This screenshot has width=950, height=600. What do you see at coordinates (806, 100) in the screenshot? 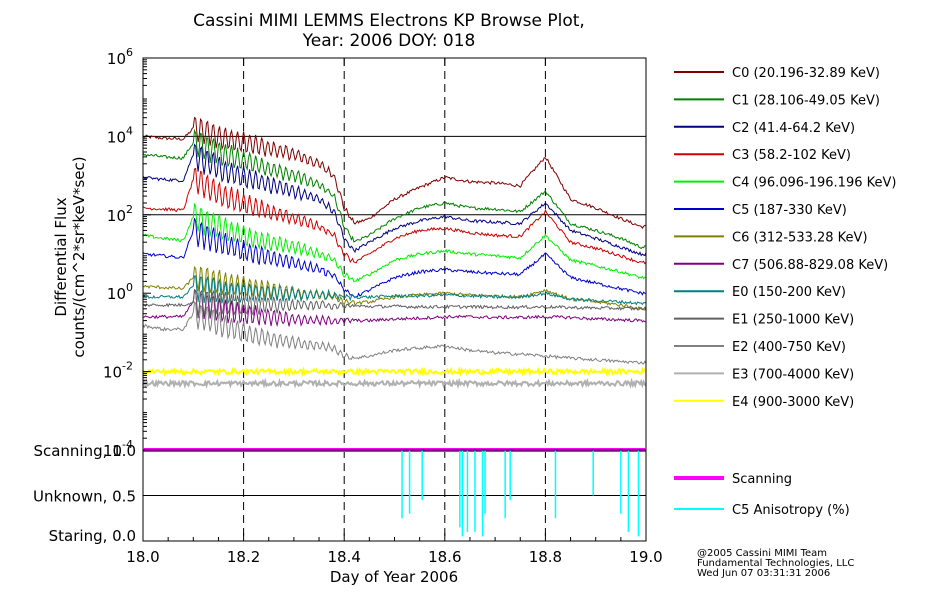
I see `legend-label-1: C1 (28.106-49.05 KeV)` at bounding box center [806, 100].